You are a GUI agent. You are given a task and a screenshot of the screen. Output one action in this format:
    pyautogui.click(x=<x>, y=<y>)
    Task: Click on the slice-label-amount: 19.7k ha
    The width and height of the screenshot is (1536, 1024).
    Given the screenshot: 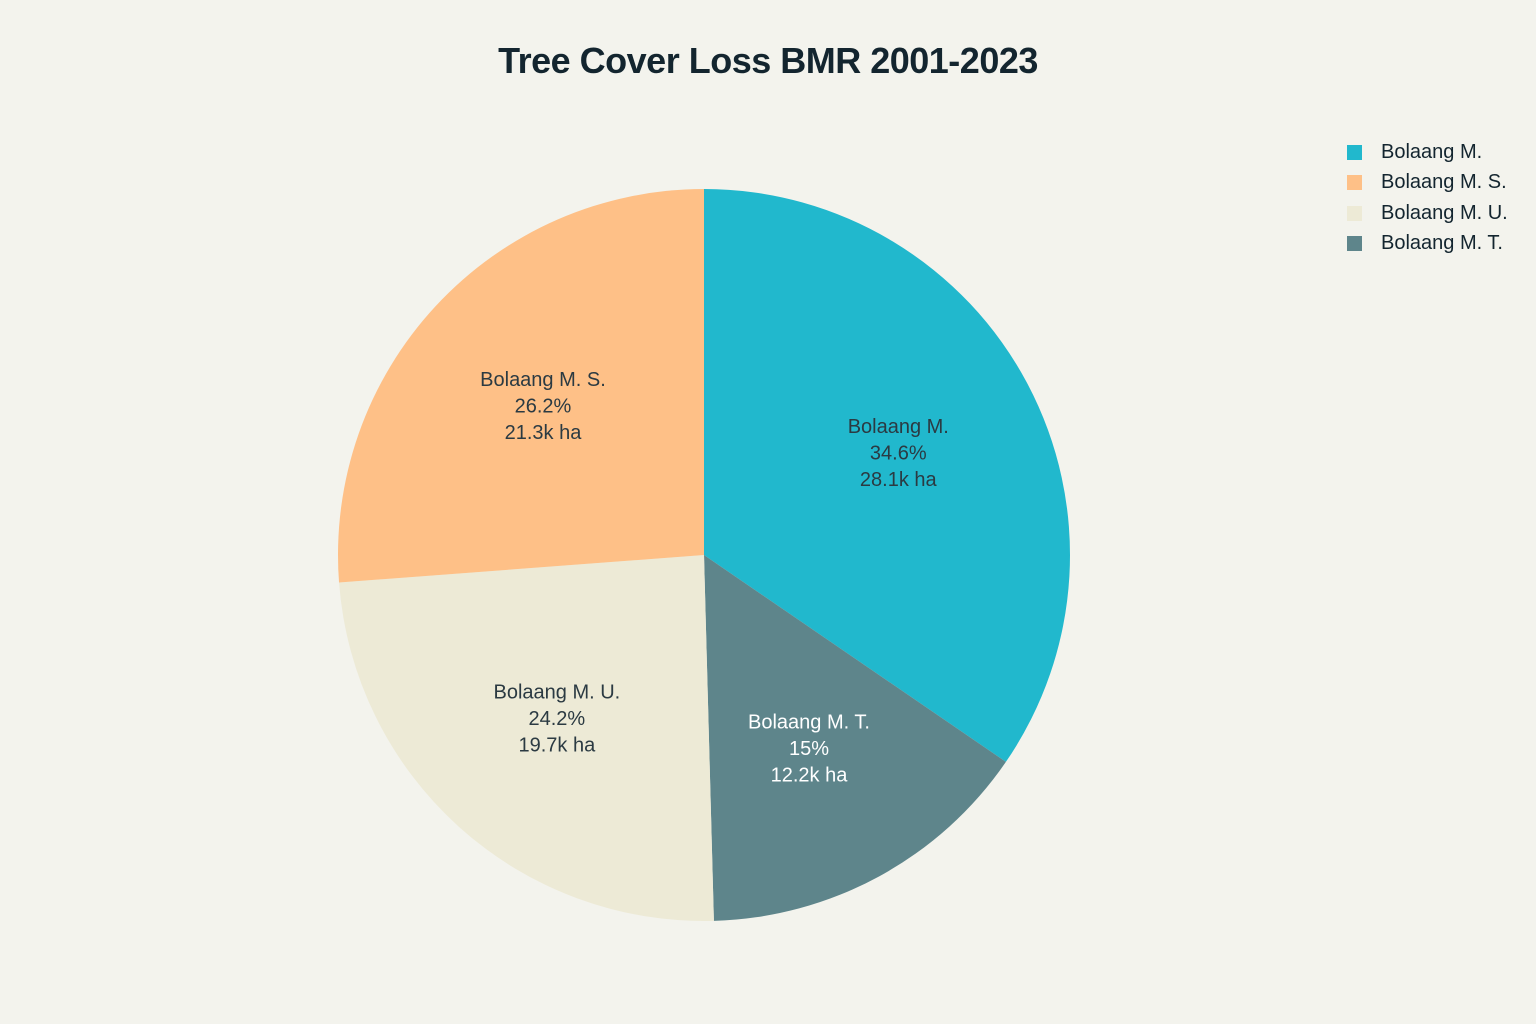 What is the action you would take?
    pyautogui.click(x=558, y=746)
    